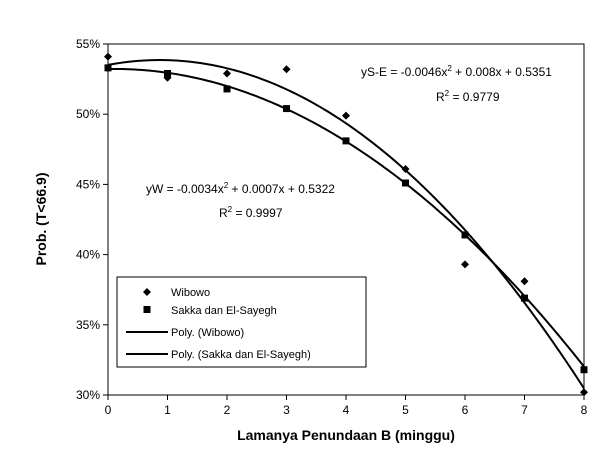 The height and width of the screenshot is (466, 614). What do you see at coordinates (108, 410) in the screenshot?
I see `x-tick-label: 0` at bounding box center [108, 410].